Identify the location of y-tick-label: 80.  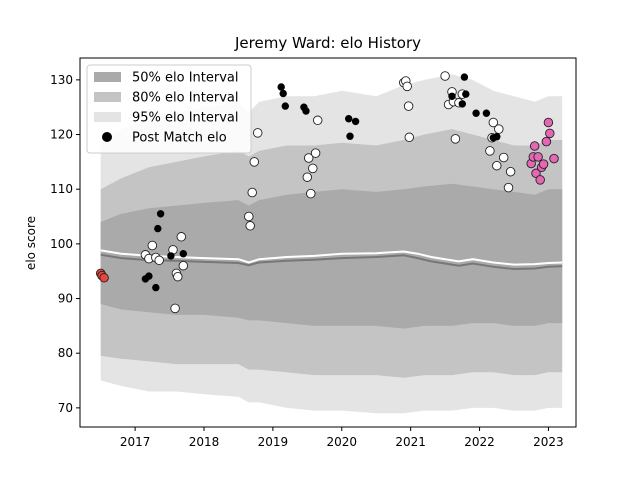
(65, 353).